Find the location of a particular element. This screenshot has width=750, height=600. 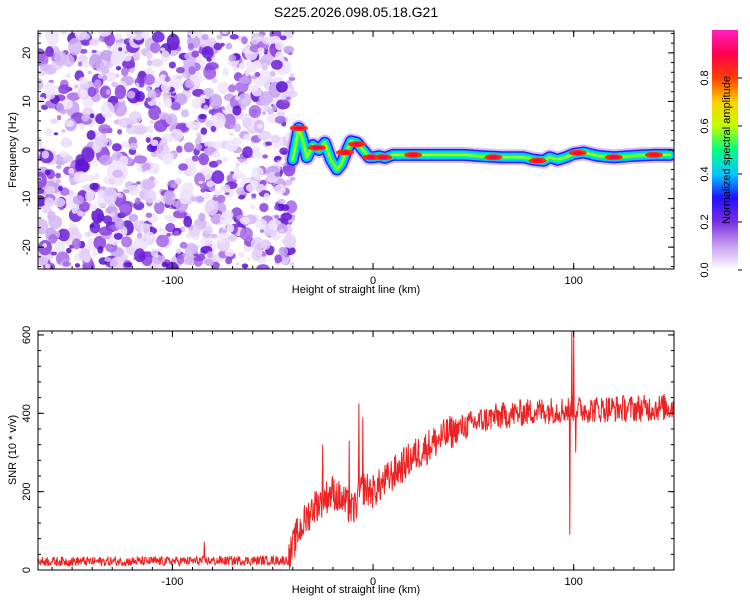

snr-y-tick-label: 0 is located at coordinates (27, 570).